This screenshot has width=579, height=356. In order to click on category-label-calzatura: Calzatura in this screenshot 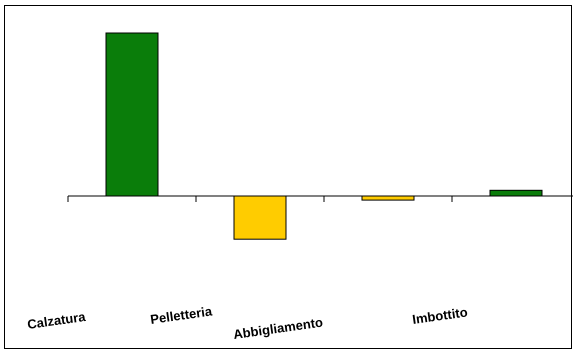, I will do `click(56, 320)`.